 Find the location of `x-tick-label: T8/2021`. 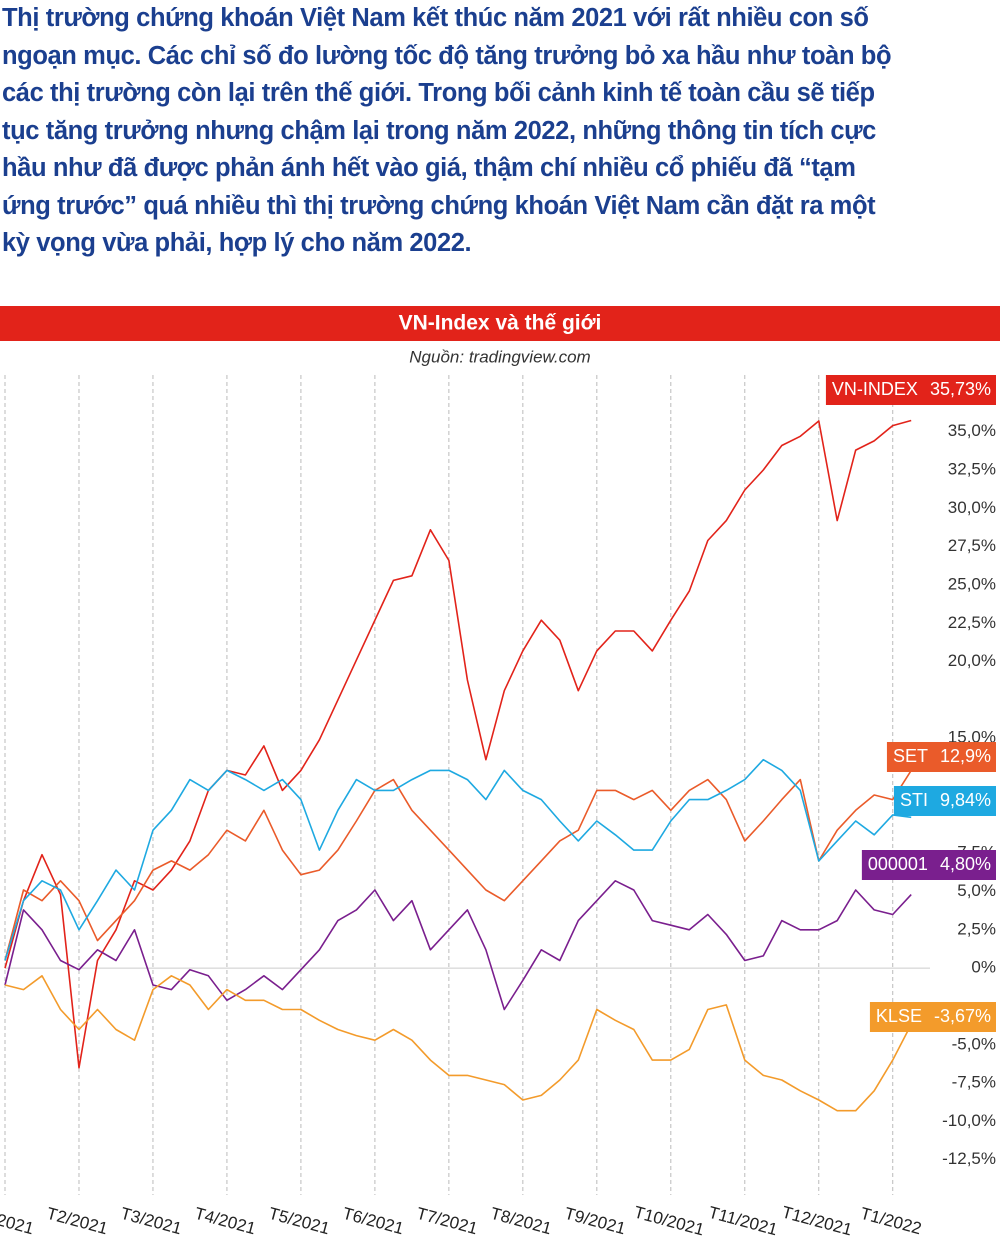

x-tick-label: T8/2021 is located at coordinates (521, 1221).